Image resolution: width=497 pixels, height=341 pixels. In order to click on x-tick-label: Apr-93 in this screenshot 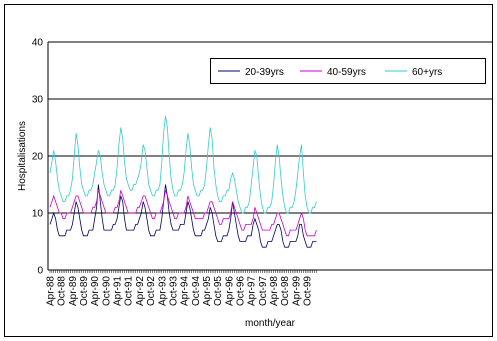, I will do `click(162, 291)`.